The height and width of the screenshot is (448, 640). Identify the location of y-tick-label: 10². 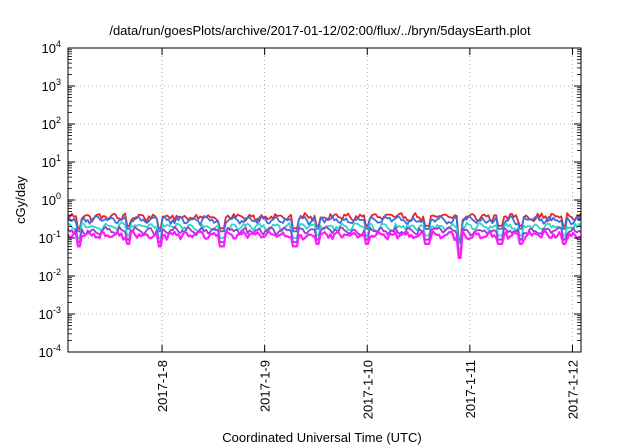
(51, 123).